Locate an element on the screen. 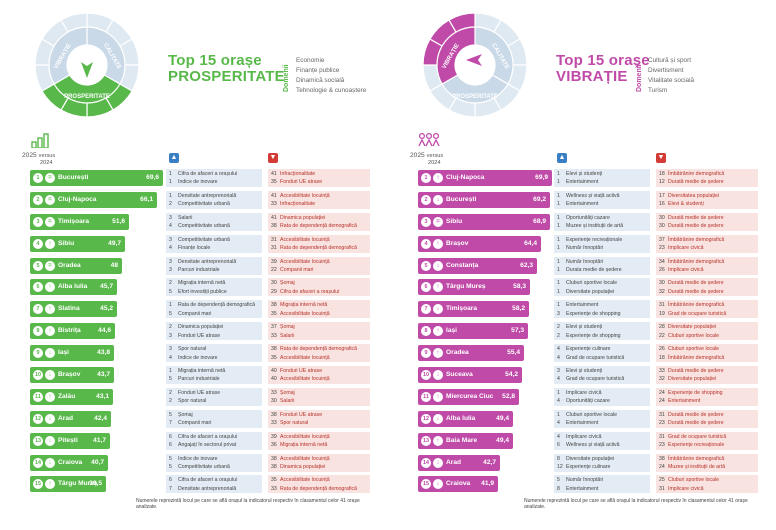 This screenshot has height=530, width=776. weakness-indicator: Migrația internă netă is located at coordinates (304, 445).